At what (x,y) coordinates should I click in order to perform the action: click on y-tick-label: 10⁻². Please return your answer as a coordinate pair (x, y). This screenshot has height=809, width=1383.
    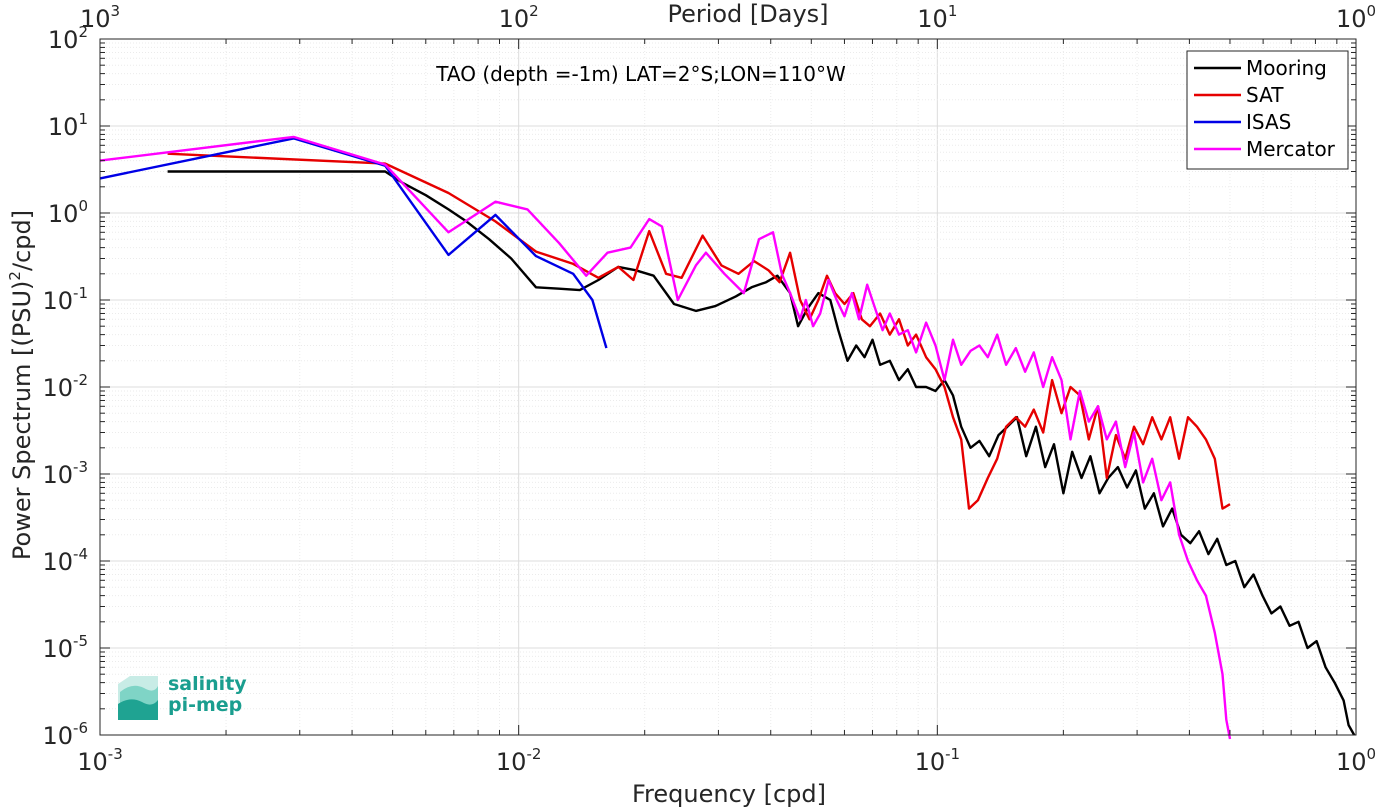
    Looking at the image, I should click on (65, 386).